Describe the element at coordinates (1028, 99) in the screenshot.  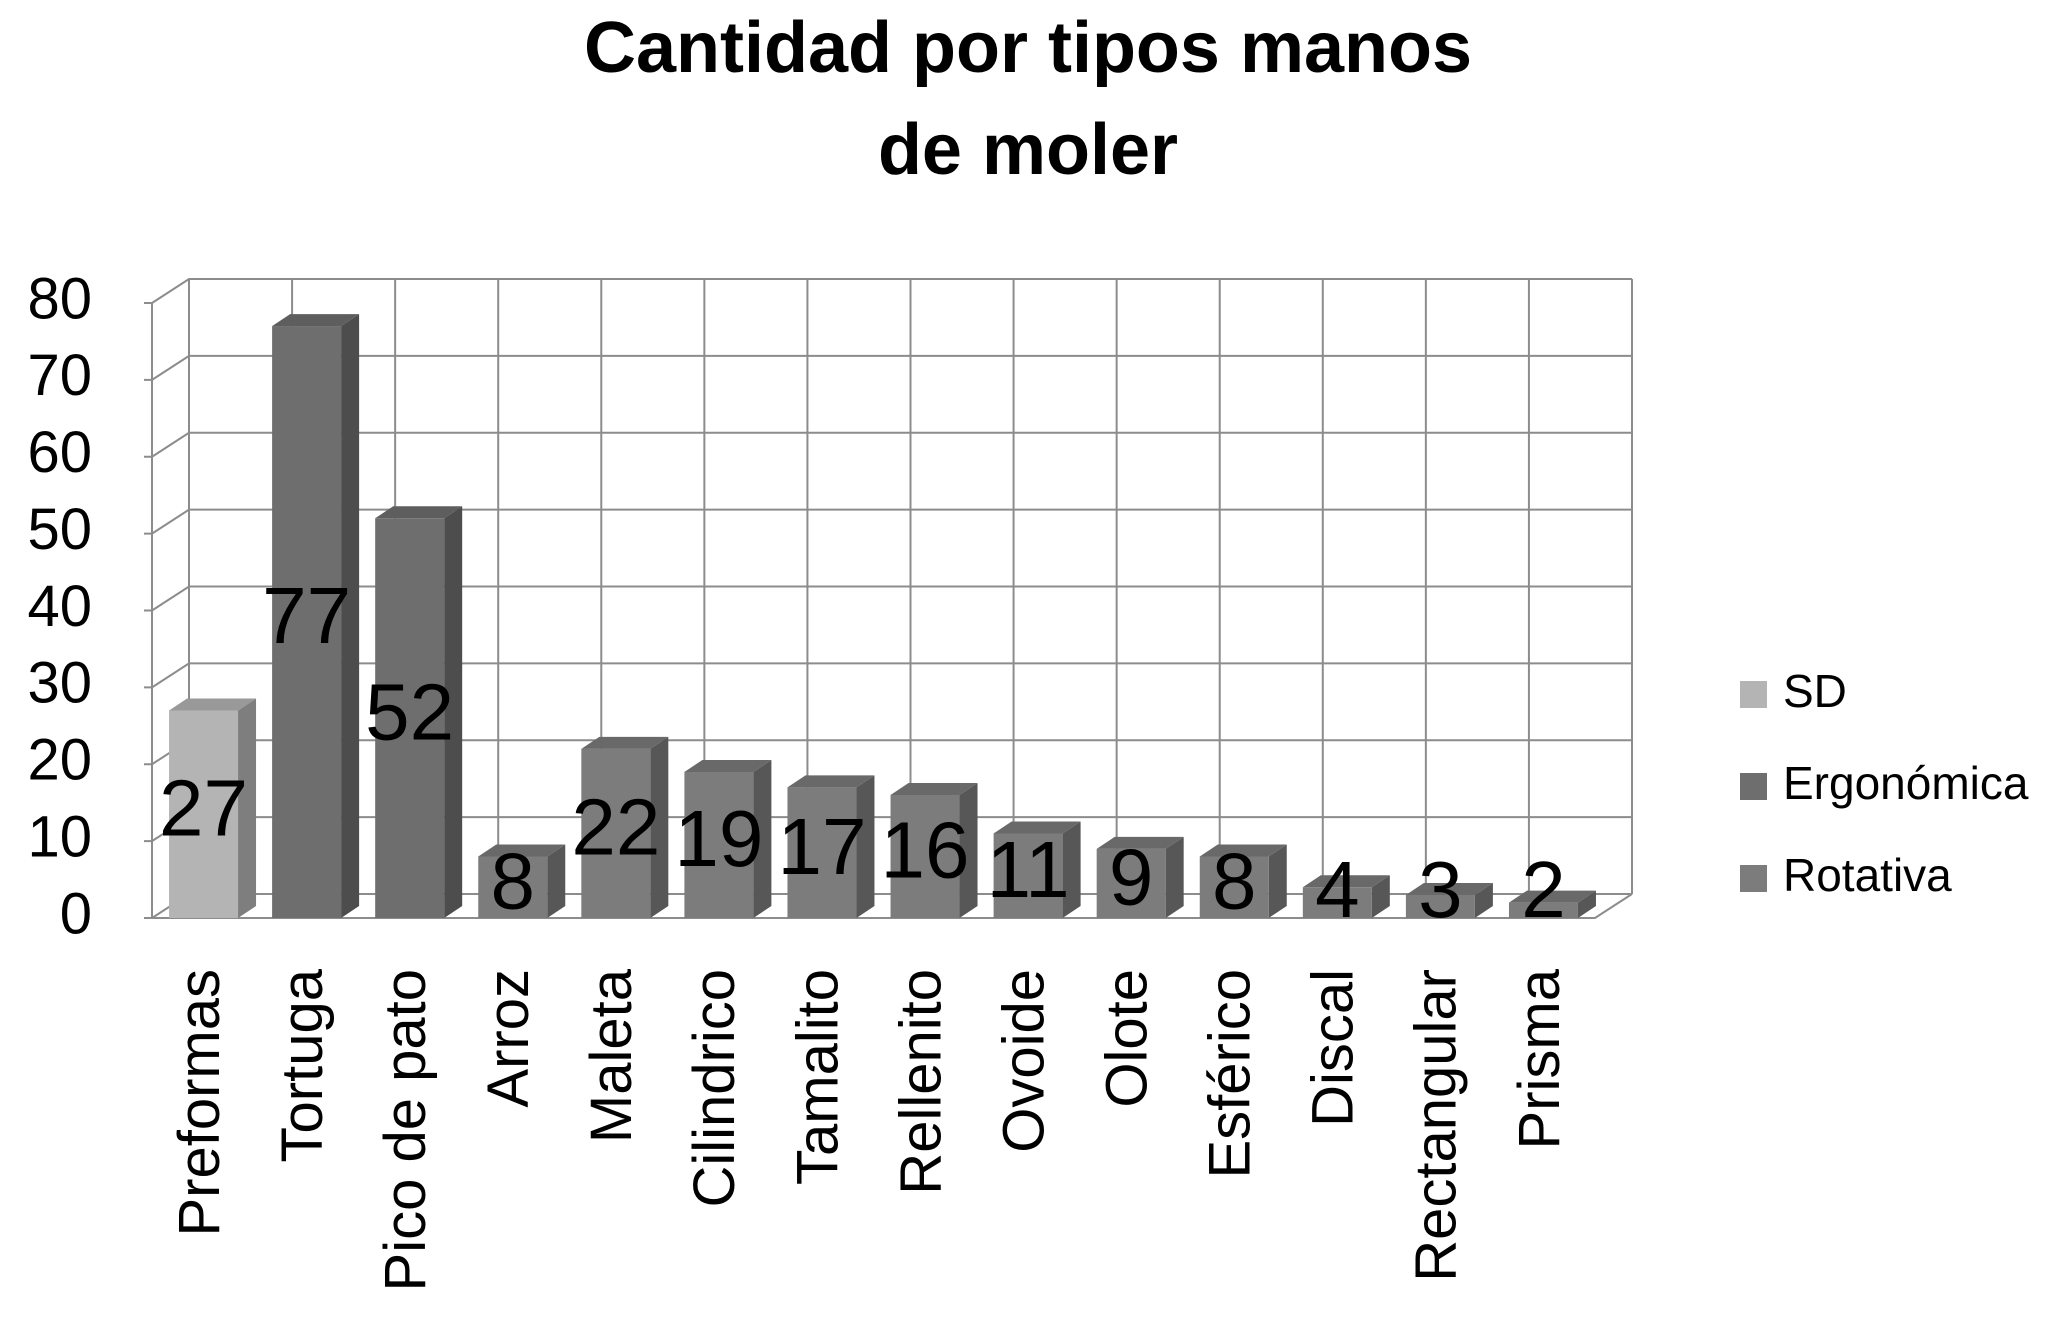
I see `chart-title: Cantidad por tipos manos de moler` at that location.